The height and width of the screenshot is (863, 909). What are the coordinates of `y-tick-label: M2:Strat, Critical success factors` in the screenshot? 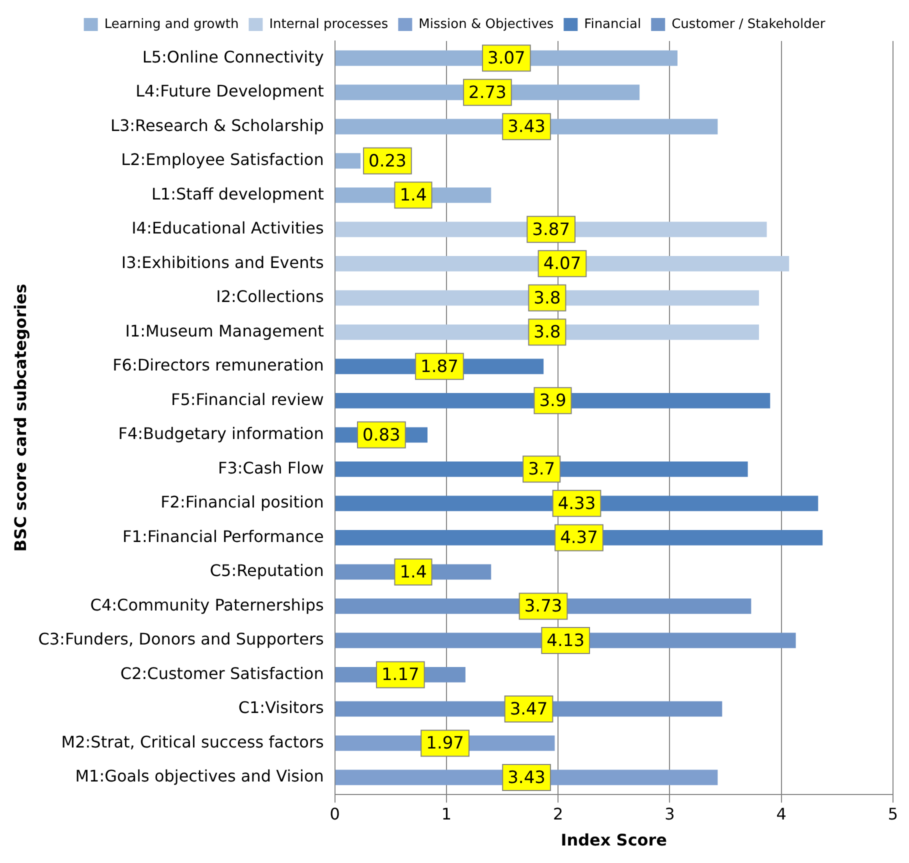 It's located at (192, 742).